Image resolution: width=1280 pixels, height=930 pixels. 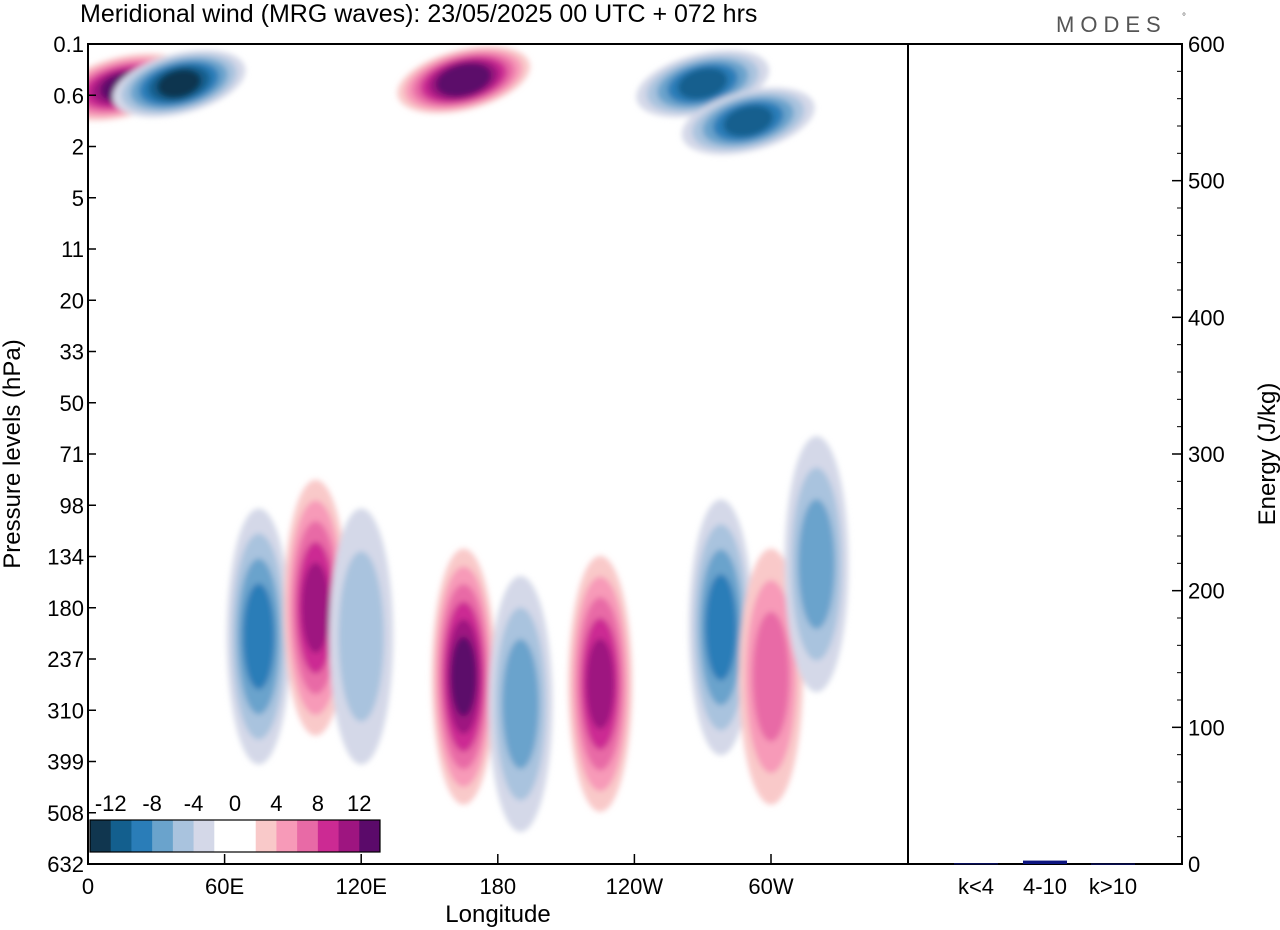 I want to click on x-axis-label: Longitude, so click(x=497, y=914).